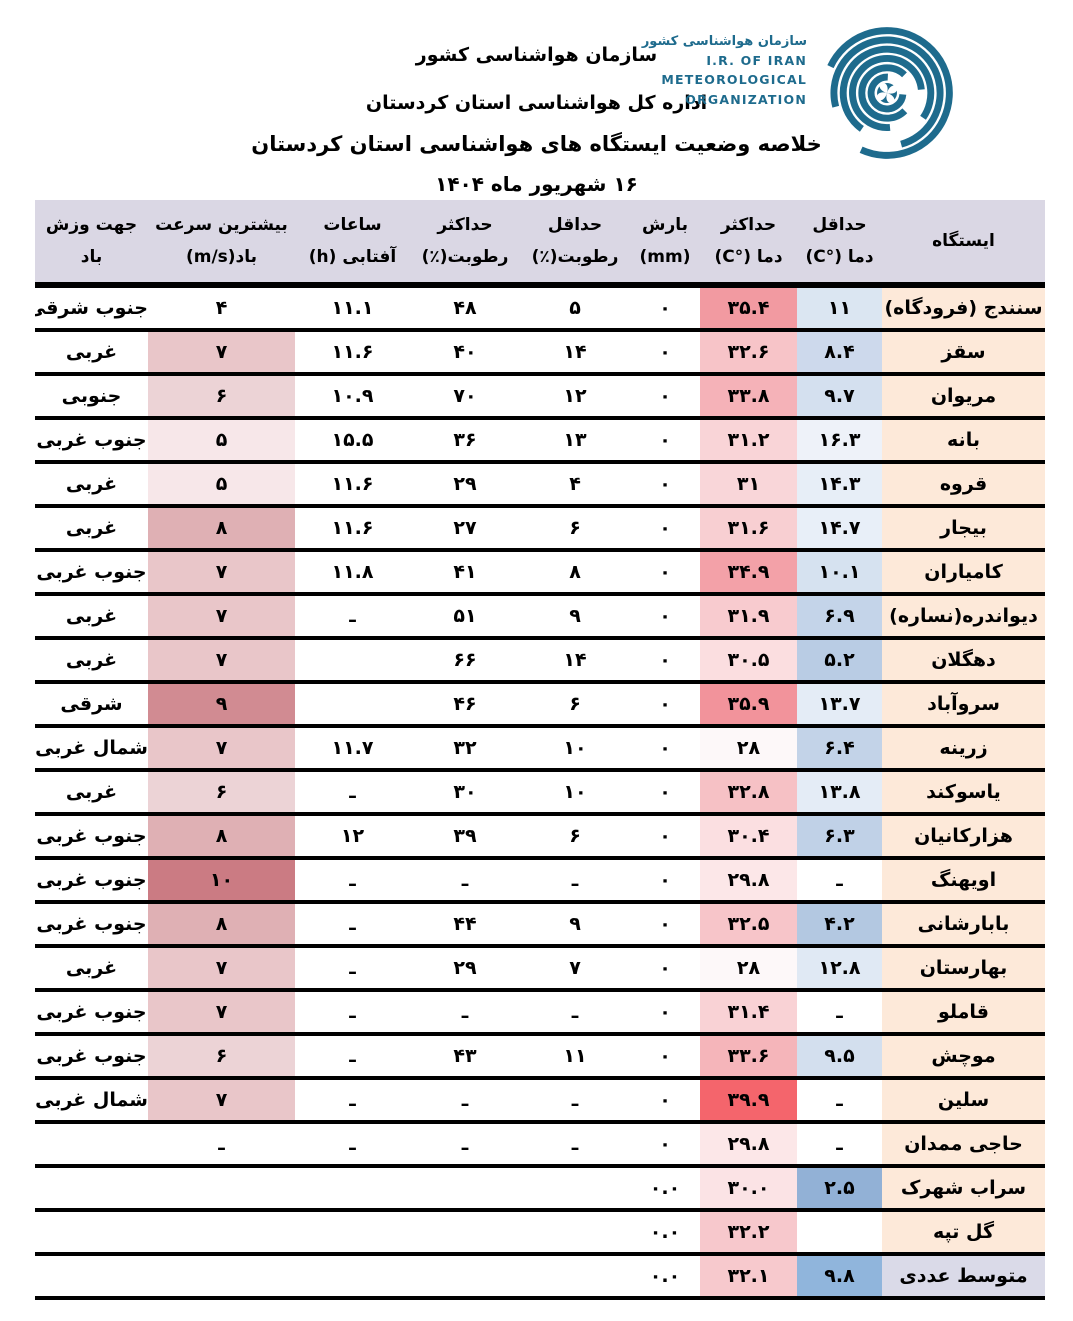  What do you see at coordinates (540, 925) in the screenshot?
I see `table-row: بابارشانی ۴.۲ ۳۲.۵ ۰ ۹ ۴۴ ـ ۸ جنوب غربی` at bounding box center [540, 925].